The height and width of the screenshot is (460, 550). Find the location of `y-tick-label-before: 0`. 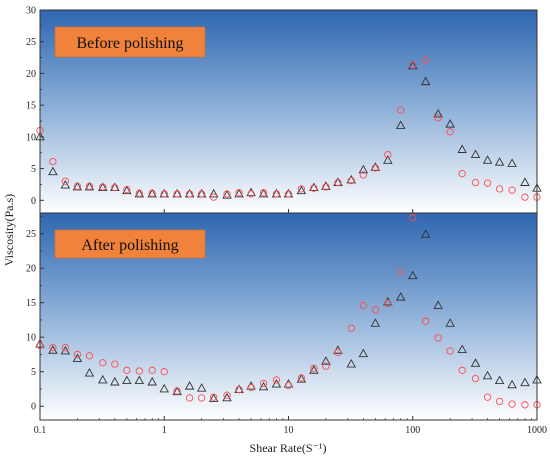

y-tick-label-before: 0 is located at coordinates (33, 201).